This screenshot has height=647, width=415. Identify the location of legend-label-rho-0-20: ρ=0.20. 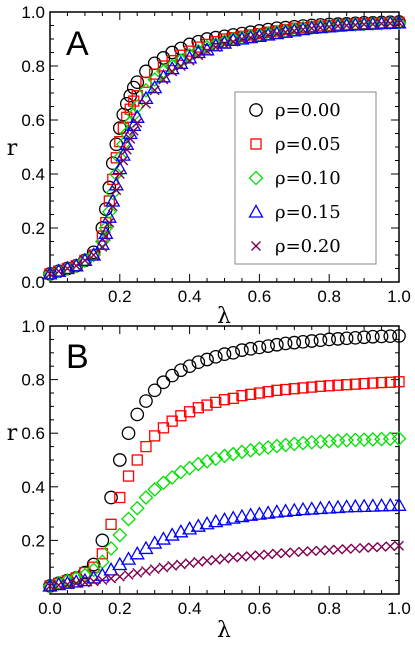
(308, 246).